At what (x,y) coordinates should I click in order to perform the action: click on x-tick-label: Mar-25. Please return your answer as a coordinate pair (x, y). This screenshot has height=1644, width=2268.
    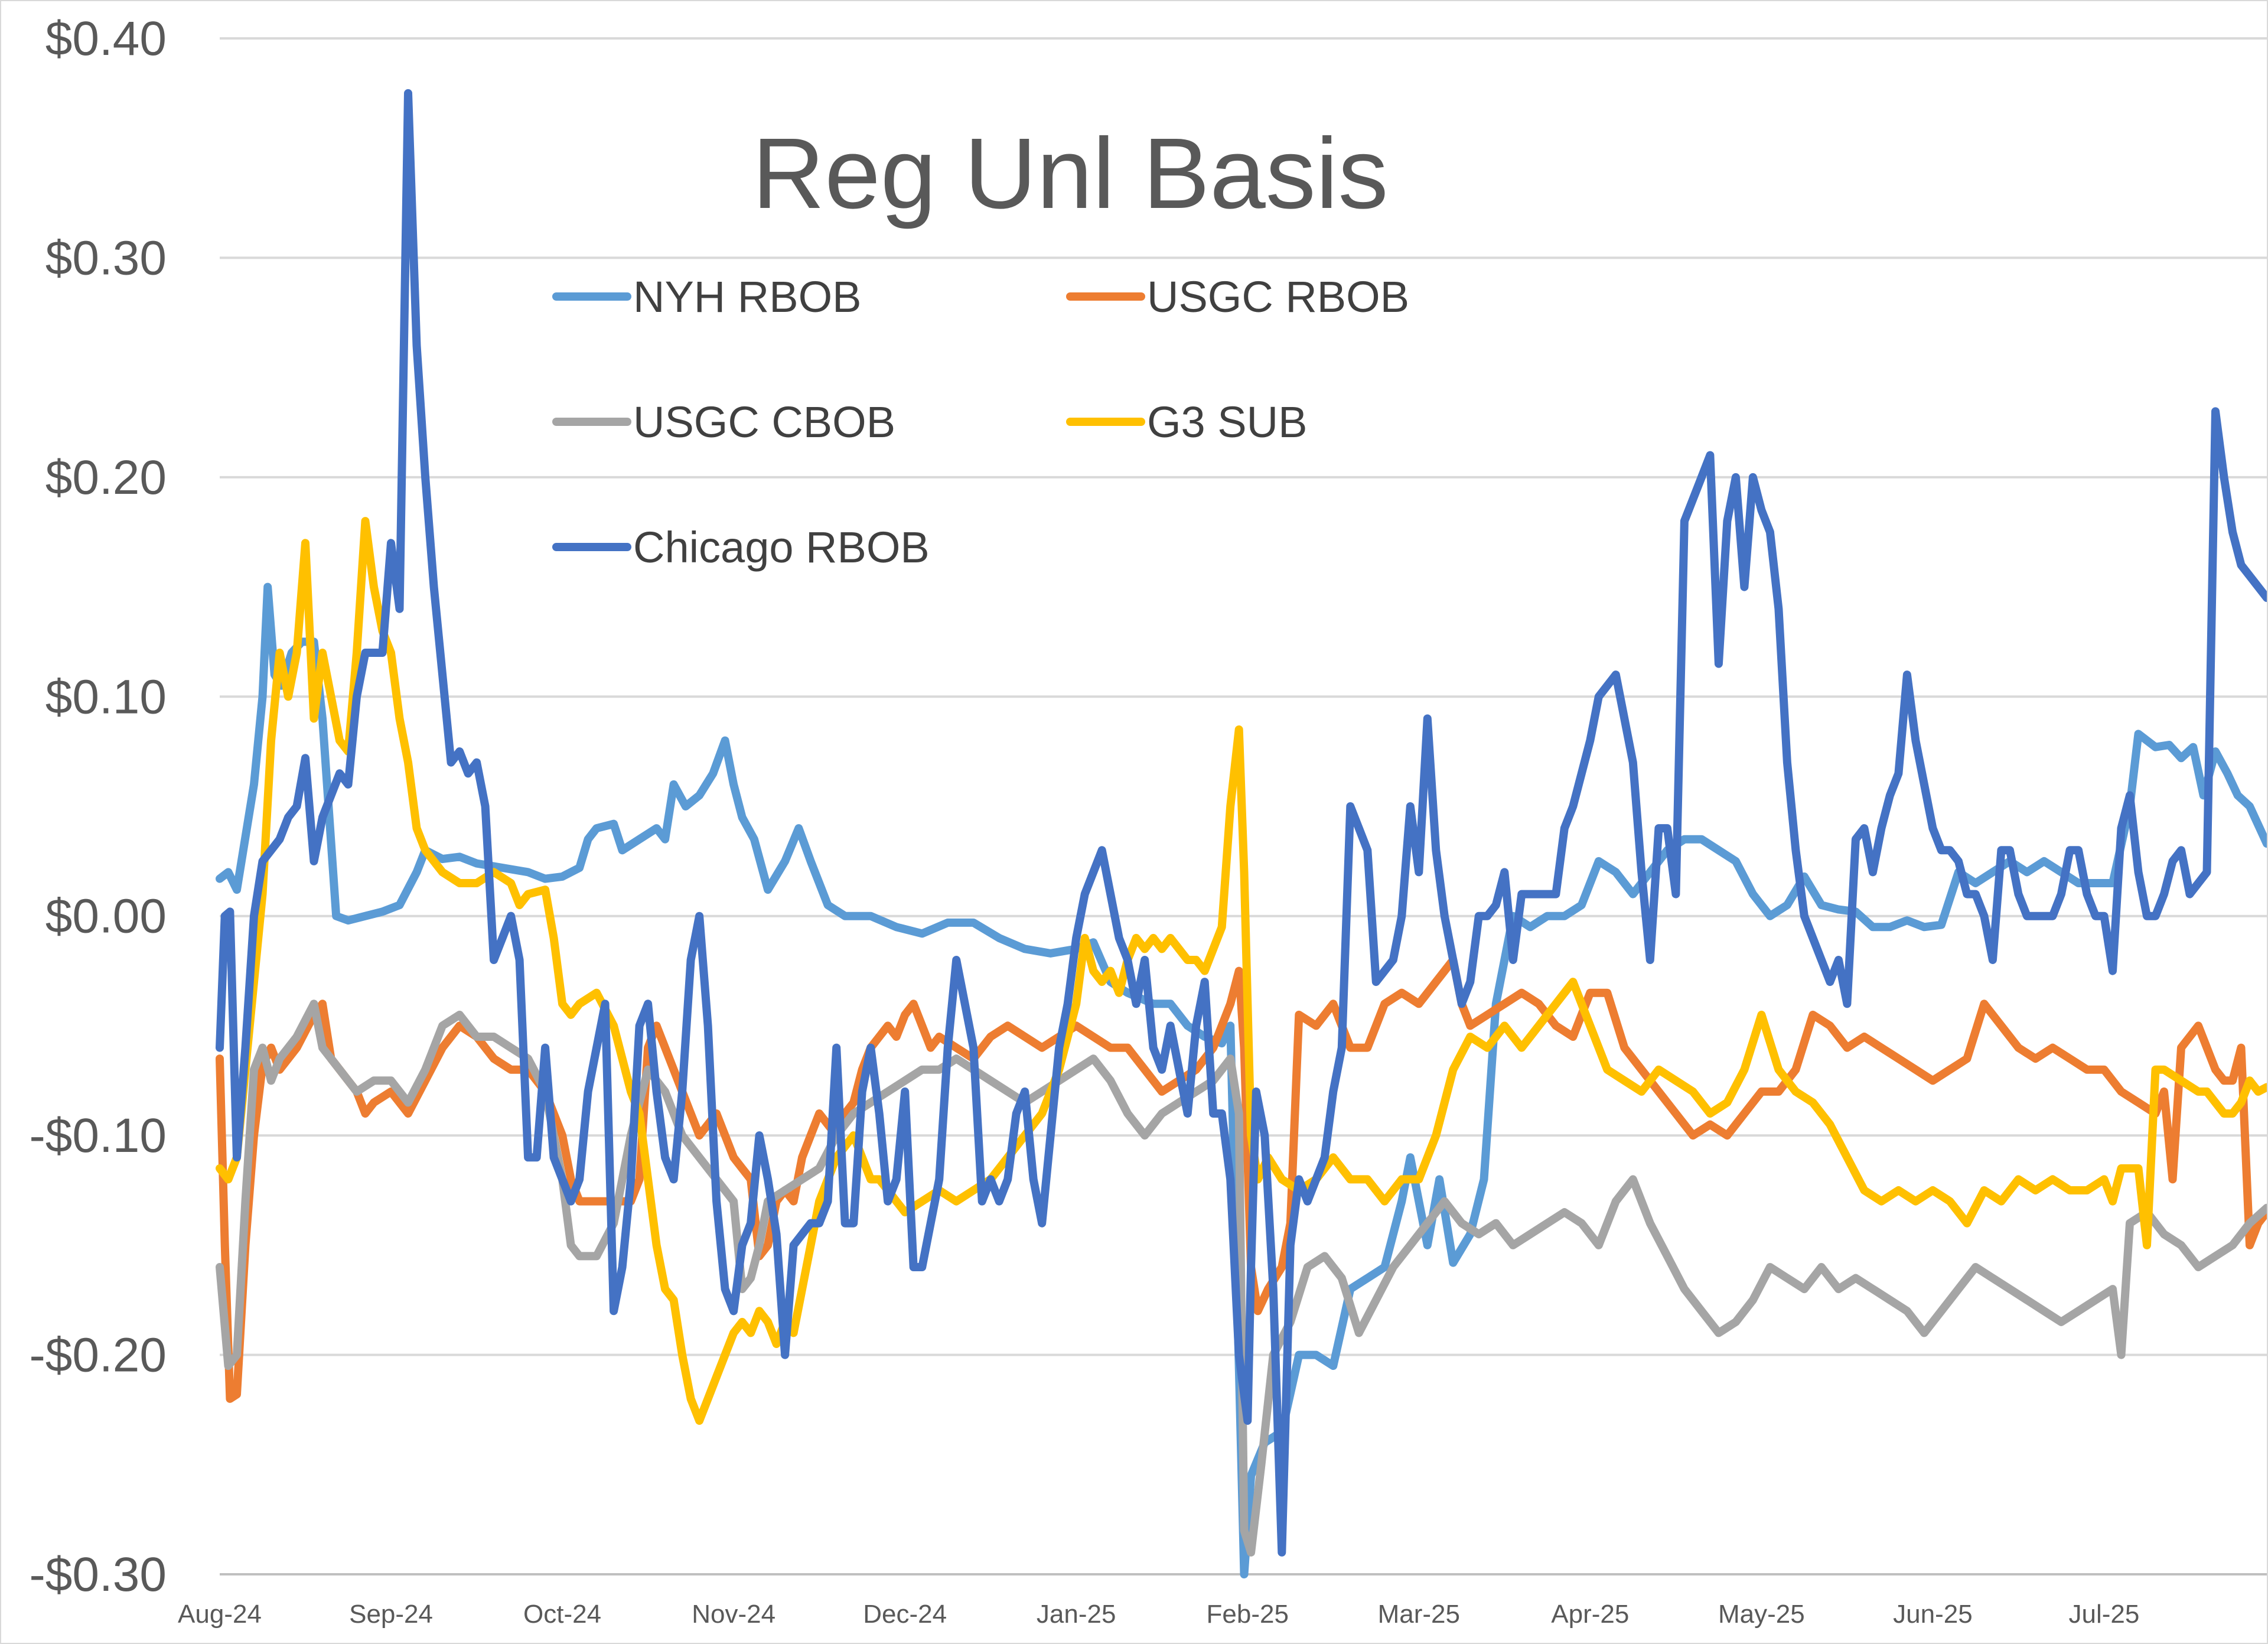
    Looking at the image, I should click on (1419, 1614).